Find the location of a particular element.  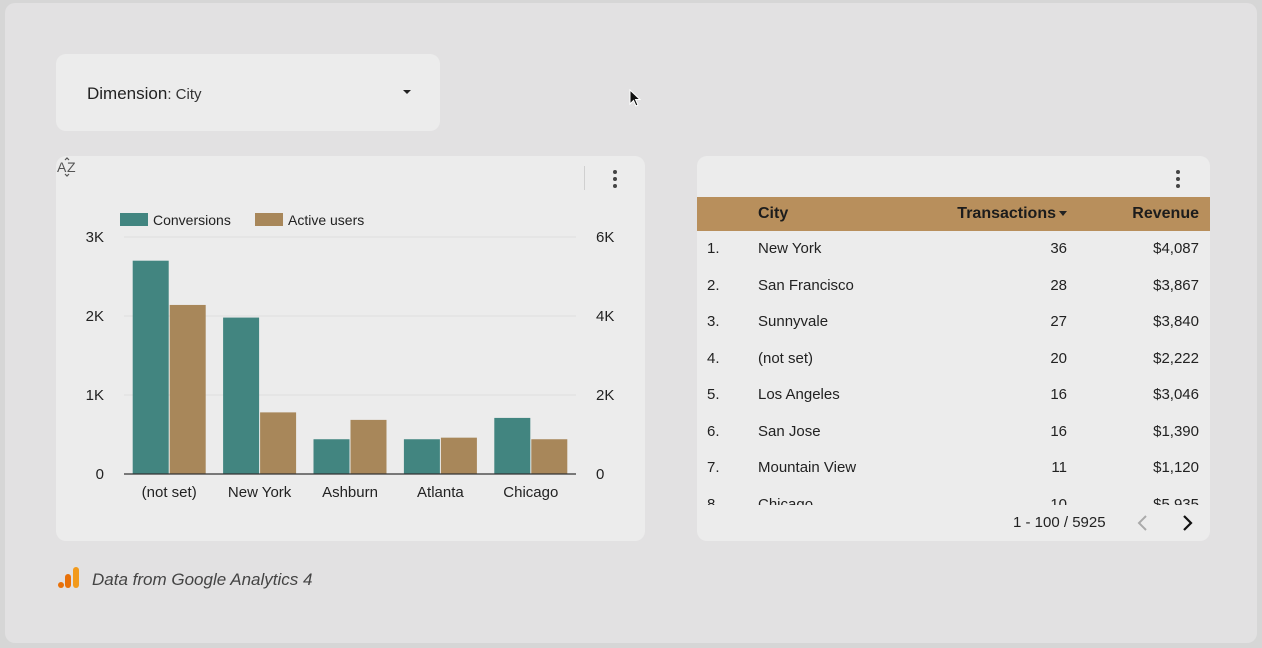

chart-more-options-icon is located at coordinates (615, 179).